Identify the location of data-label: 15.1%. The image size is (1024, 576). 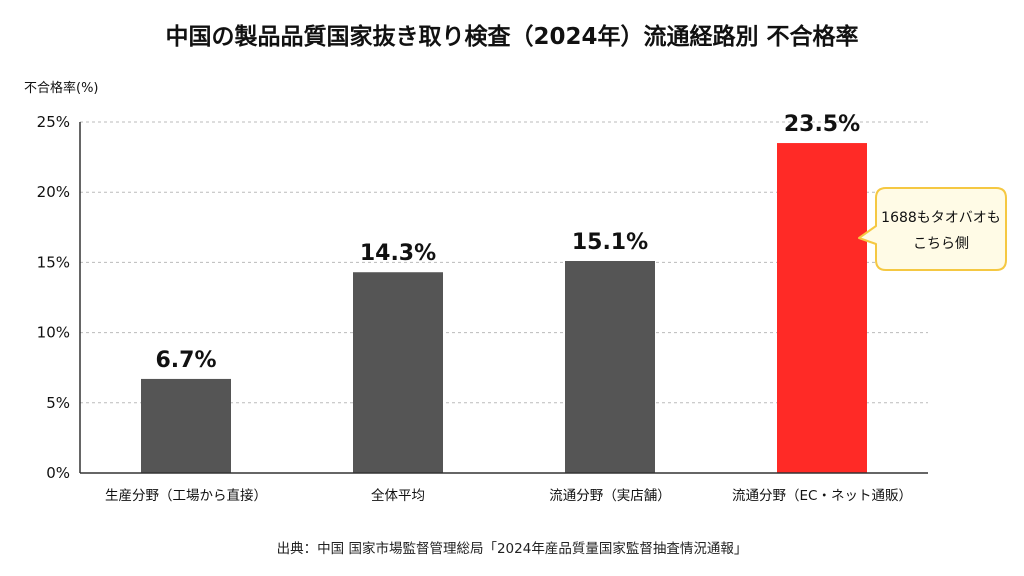
(610, 242).